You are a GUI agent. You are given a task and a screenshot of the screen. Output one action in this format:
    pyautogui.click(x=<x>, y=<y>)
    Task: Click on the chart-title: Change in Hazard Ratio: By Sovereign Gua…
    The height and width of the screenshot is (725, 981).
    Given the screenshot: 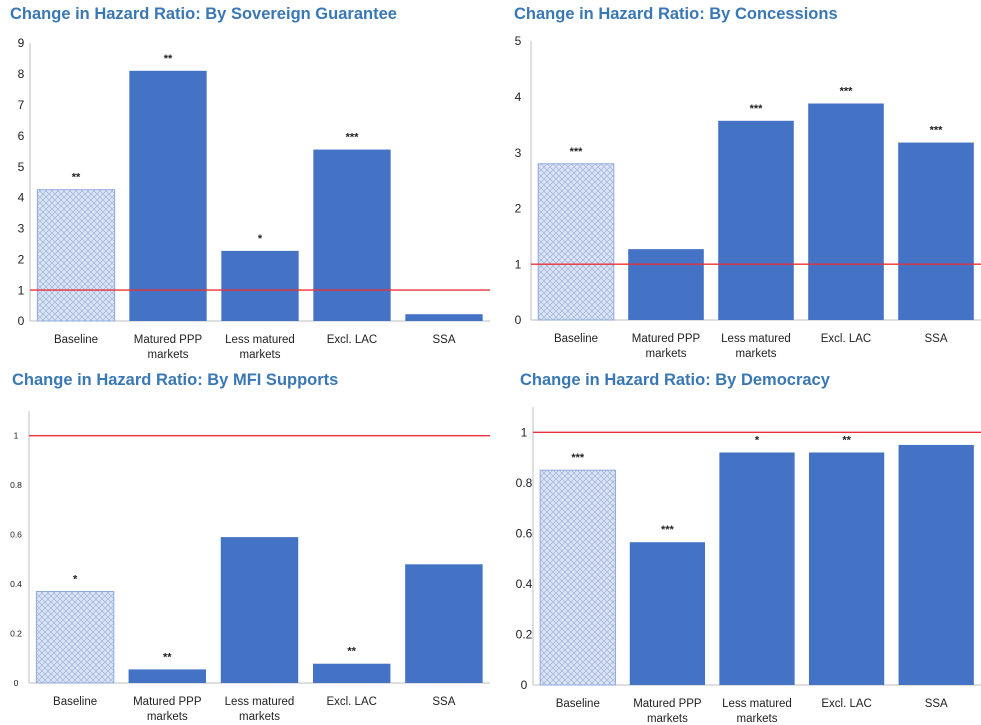 What is the action you would take?
    pyautogui.click(x=203, y=14)
    